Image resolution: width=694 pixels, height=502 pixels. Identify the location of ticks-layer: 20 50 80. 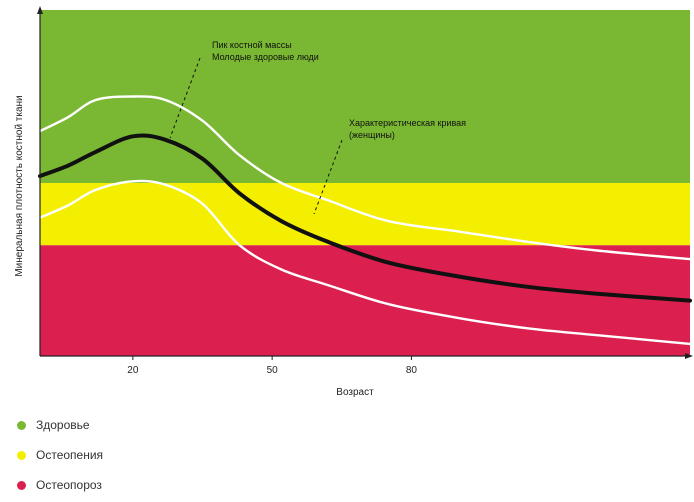
(272, 366).